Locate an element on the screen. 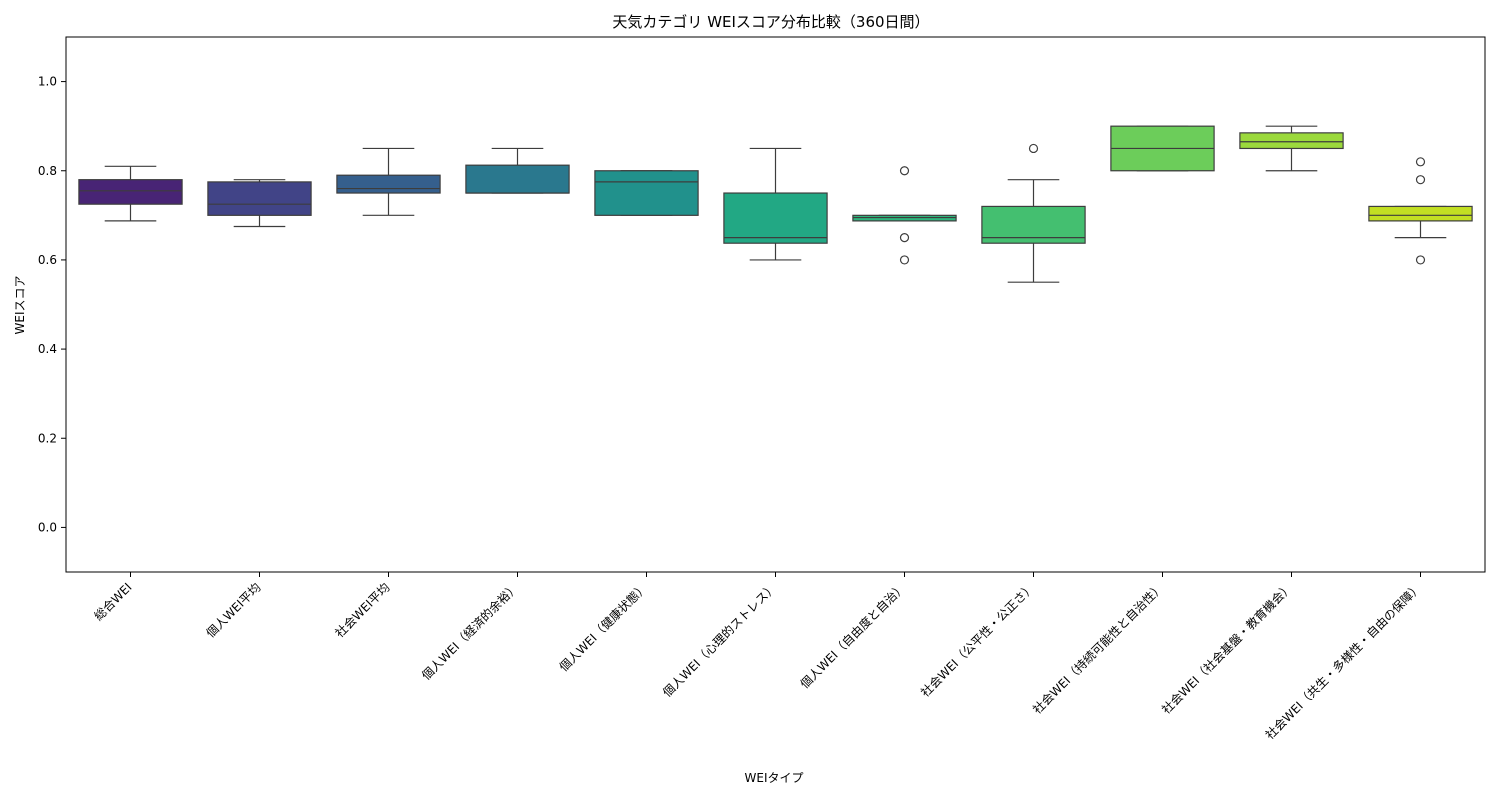 The width and height of the screenshot is (1500, 800). chart-title: 天気カテゴリ WEIスコア分布比較（360日間） is located at coordinates (770, 22).